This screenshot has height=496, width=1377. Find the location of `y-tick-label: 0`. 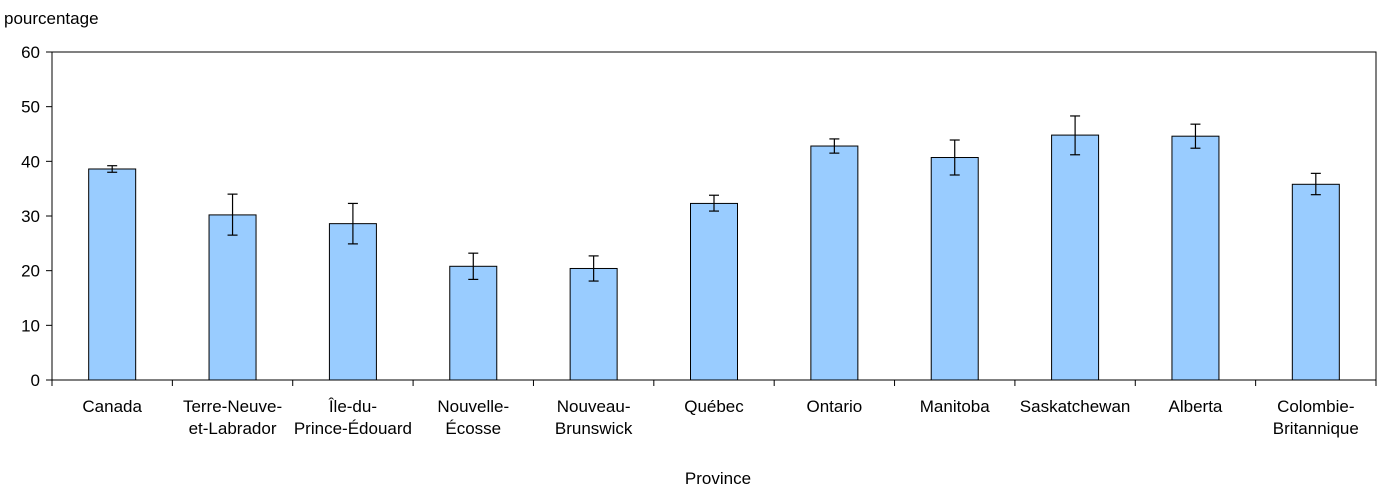

y-tick-label: 0 is located at coordinates (35, 380).